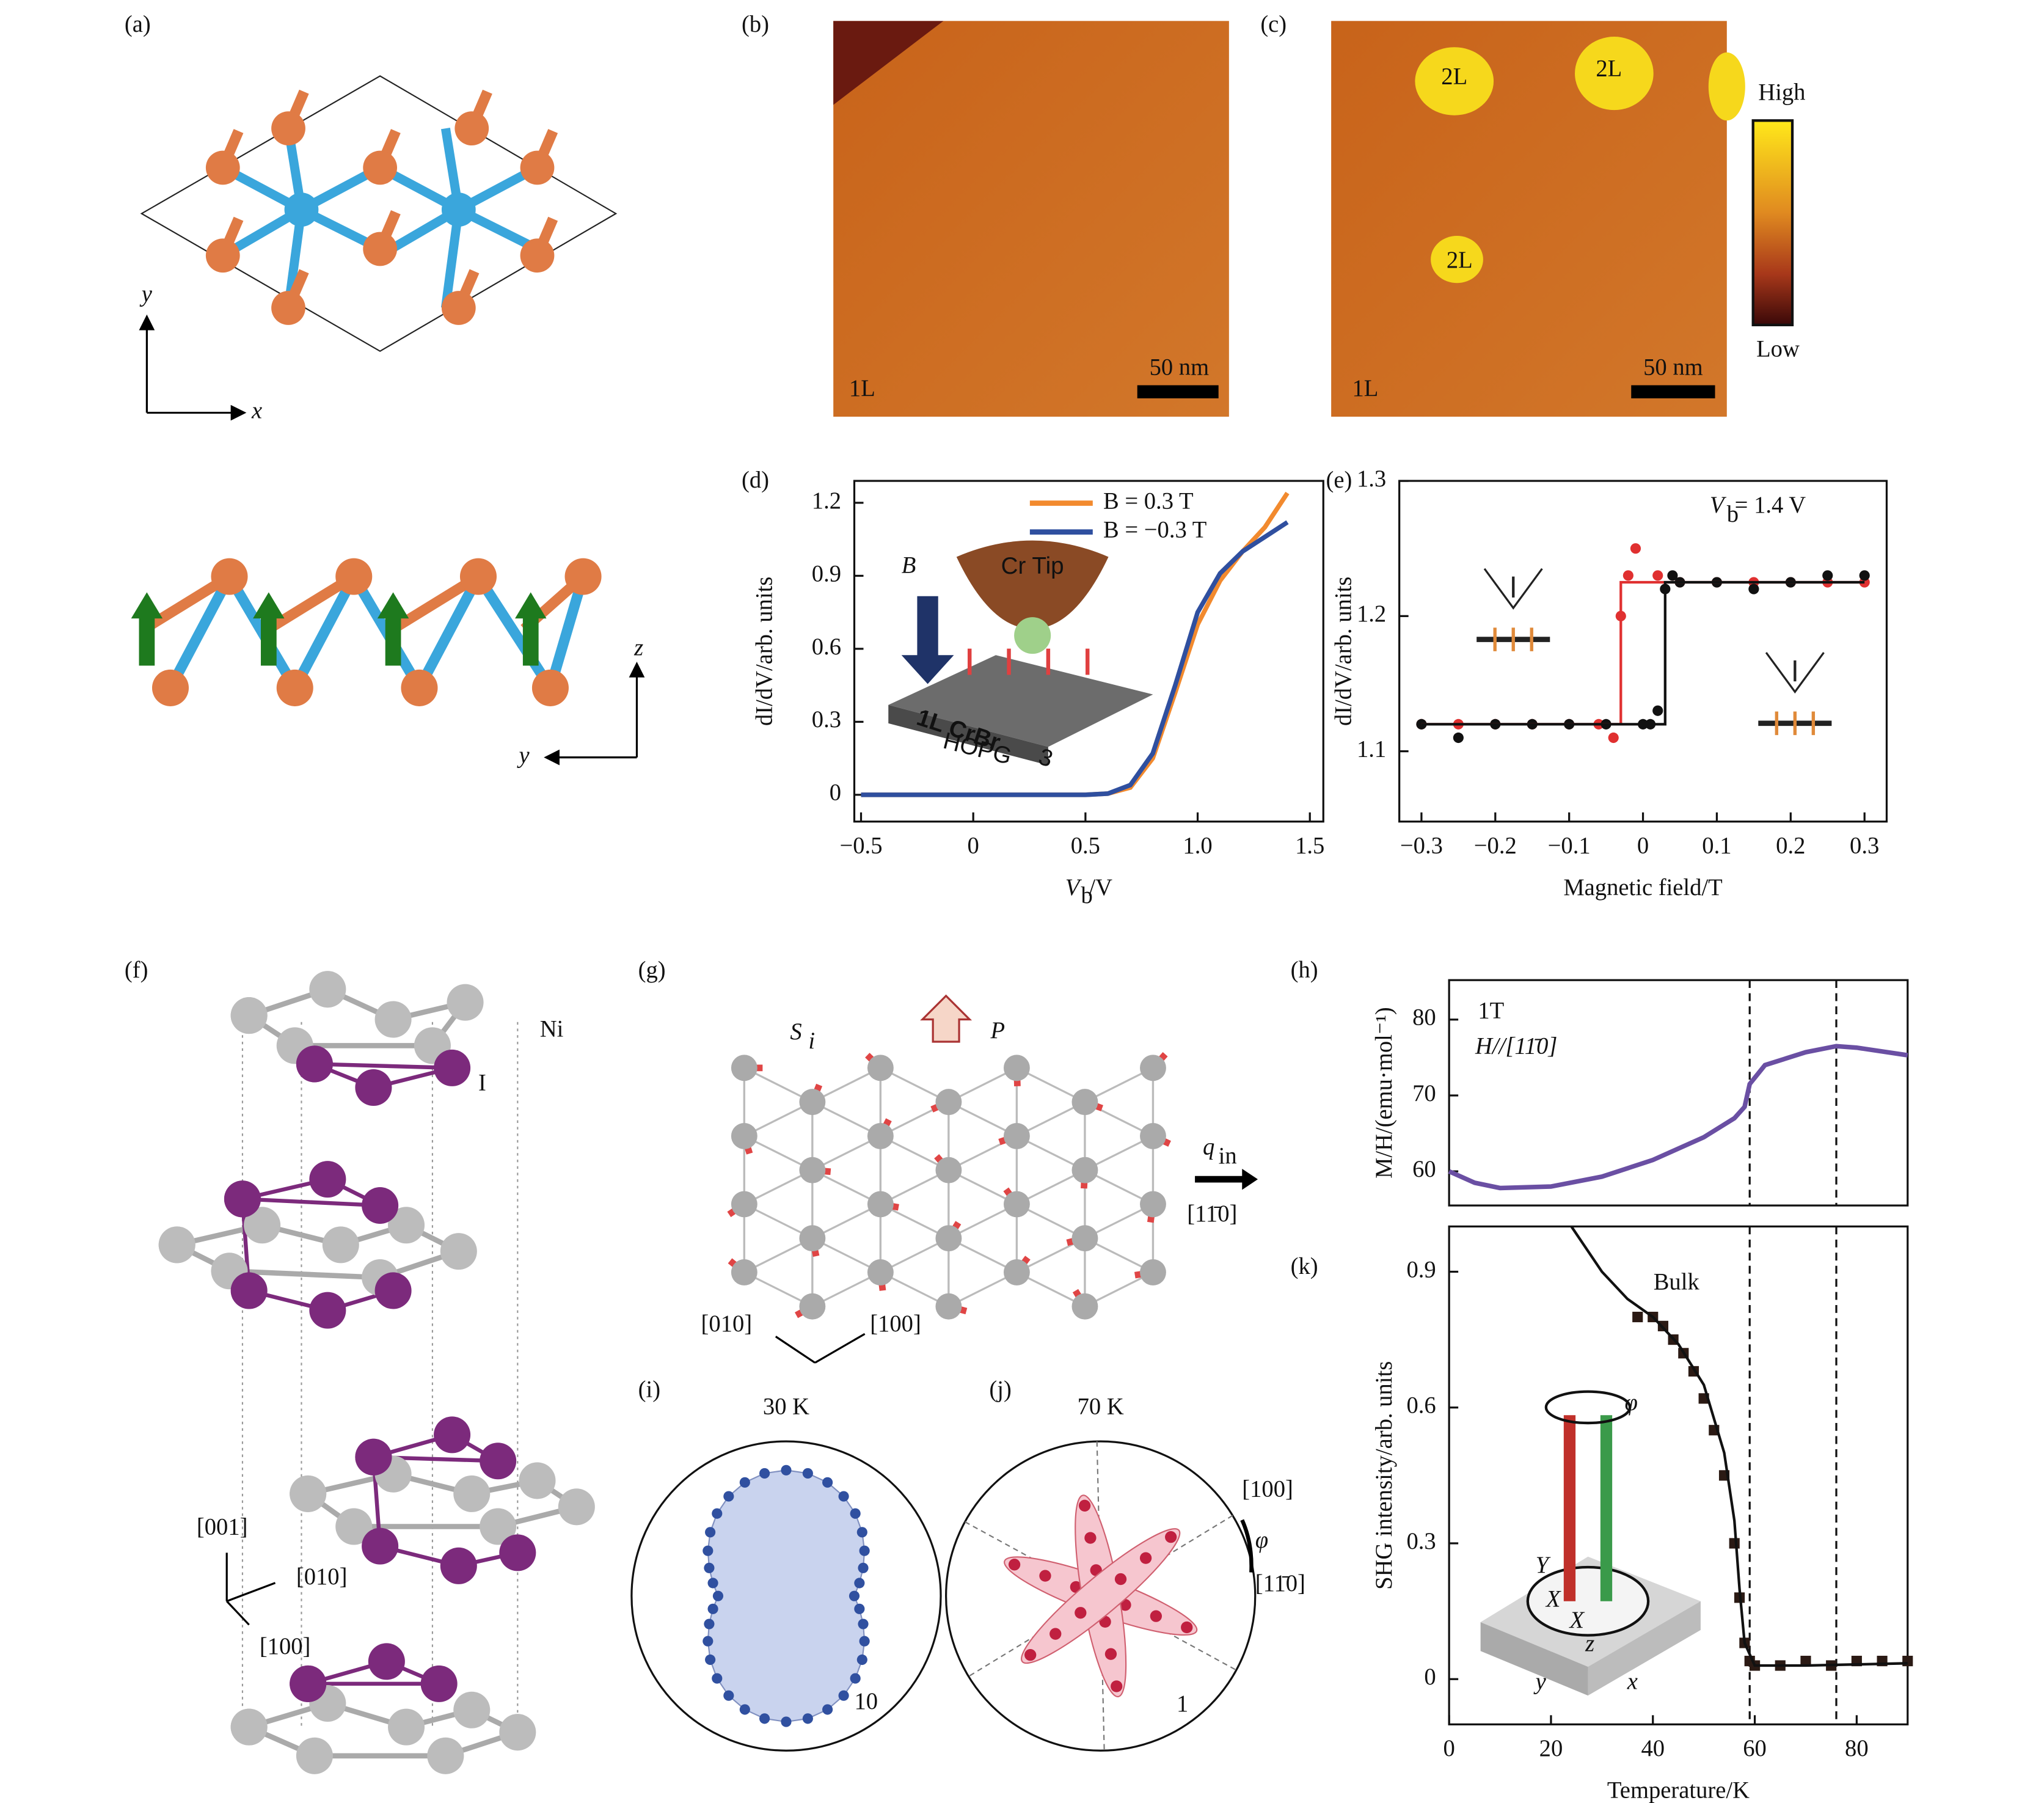  Describe the element at coordinates (1791, 846) in the screenshot. I see `x-tick-label: 0.2` at that location.